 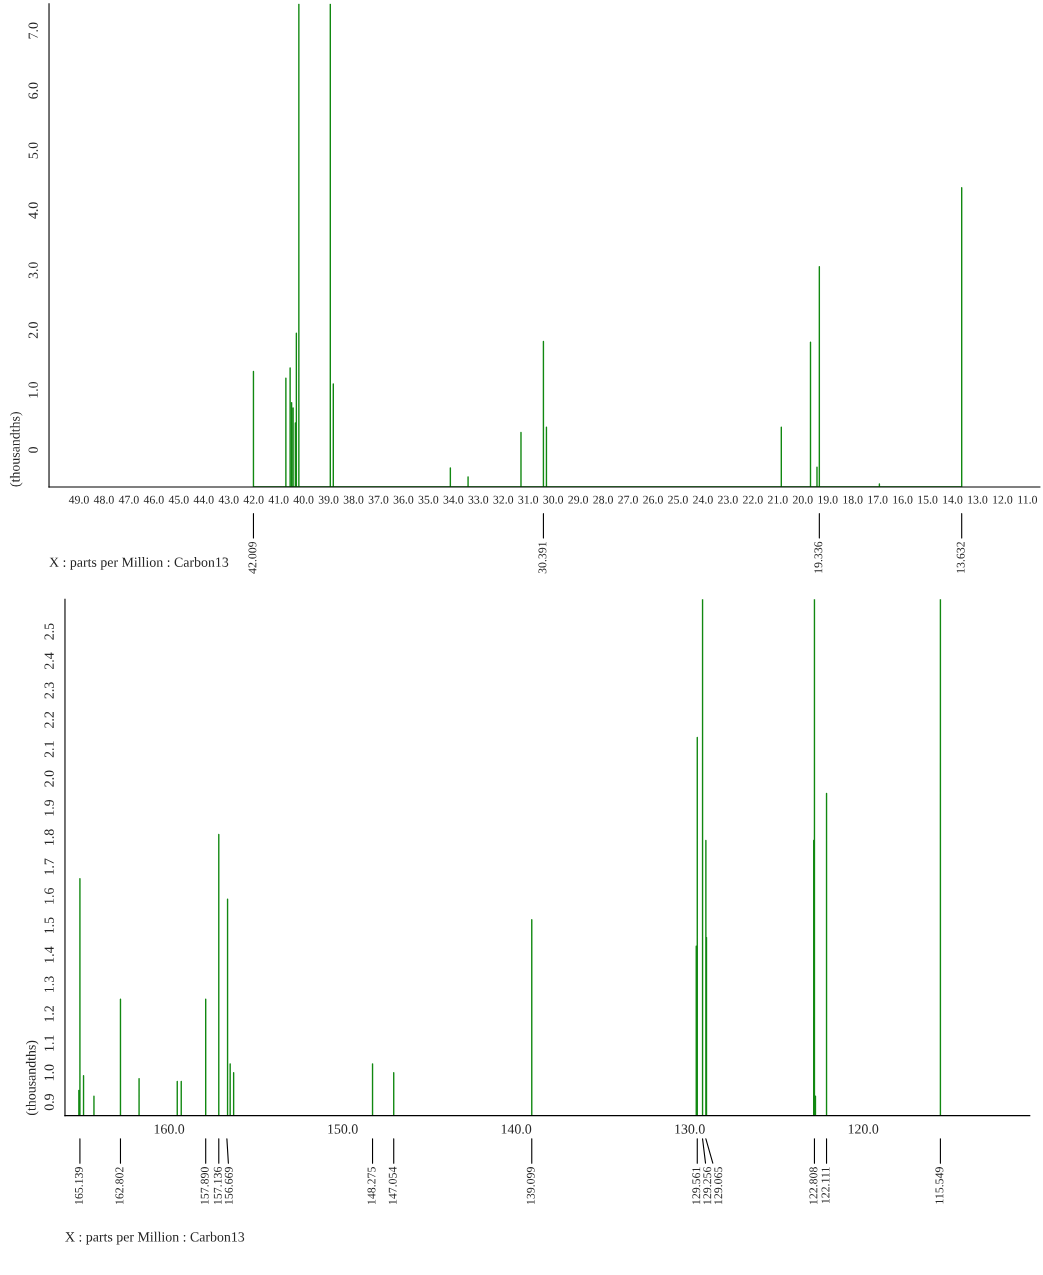 What do you see at coordinates (939, 1185) in the screenshot?
I see `annotation: 115.549` at bounding box center [939, 1185].